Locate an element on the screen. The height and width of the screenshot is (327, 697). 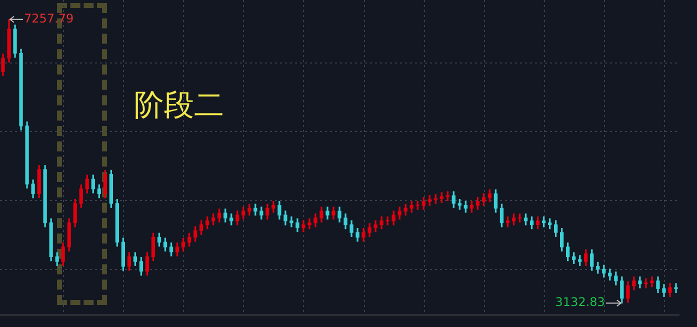
annotation: 3132.83 is located at coordinates (580, 302).